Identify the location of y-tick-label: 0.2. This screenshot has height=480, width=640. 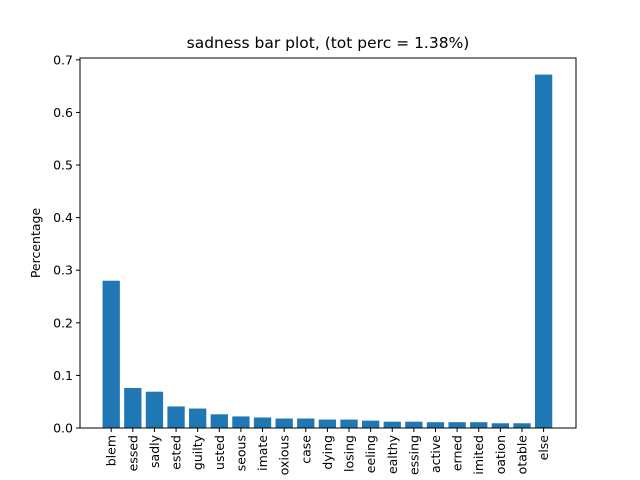
(63, 322).